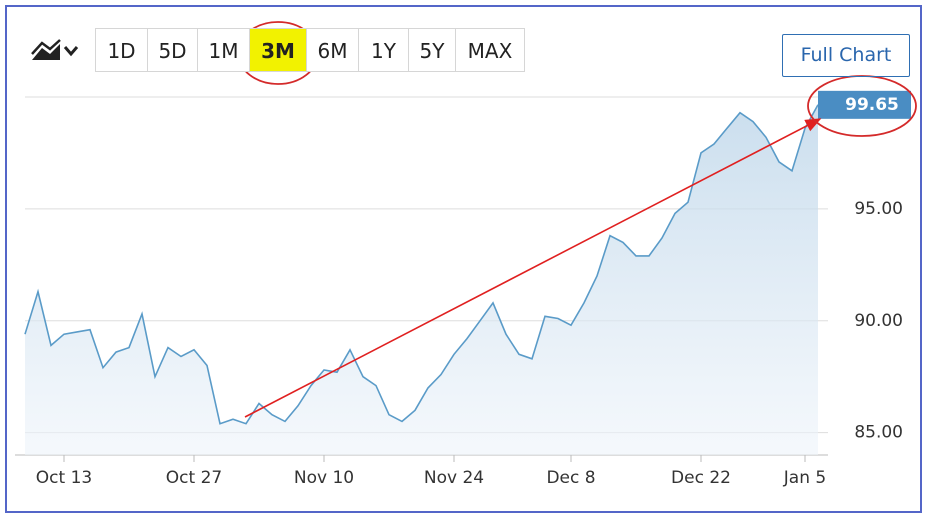 This screenshot has height=517, width=927. I want to click on last-price-label: 99.65, so click(872, 105).